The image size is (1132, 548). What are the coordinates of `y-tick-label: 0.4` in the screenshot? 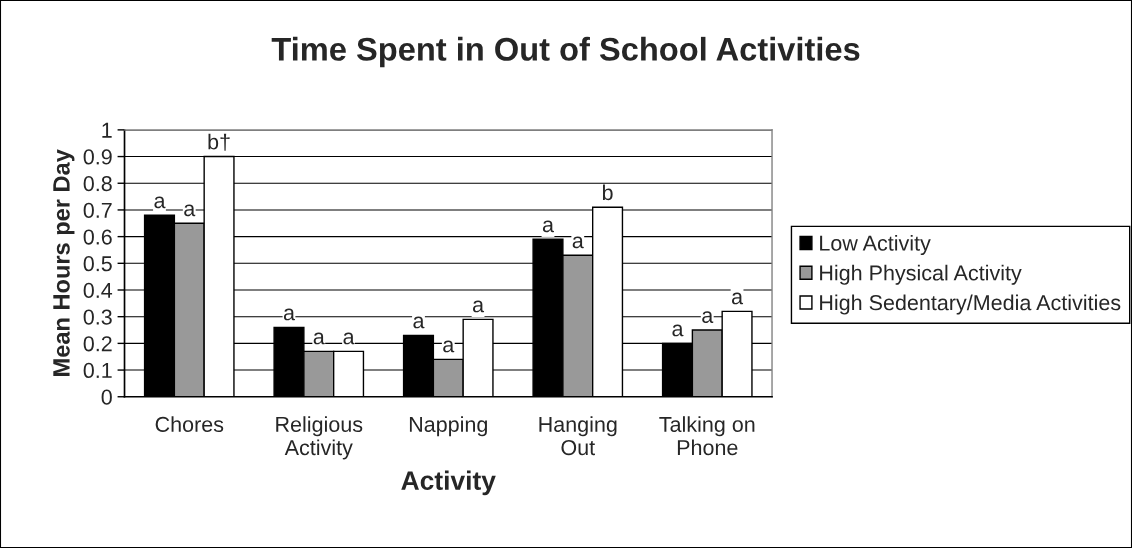 It's located at (98, 290).